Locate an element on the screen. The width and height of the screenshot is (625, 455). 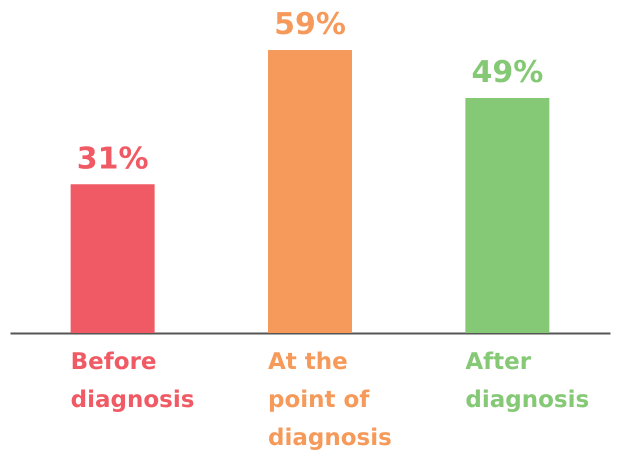
x-tick-label: At the point of diagnosis is located at coordinates (330, 400).